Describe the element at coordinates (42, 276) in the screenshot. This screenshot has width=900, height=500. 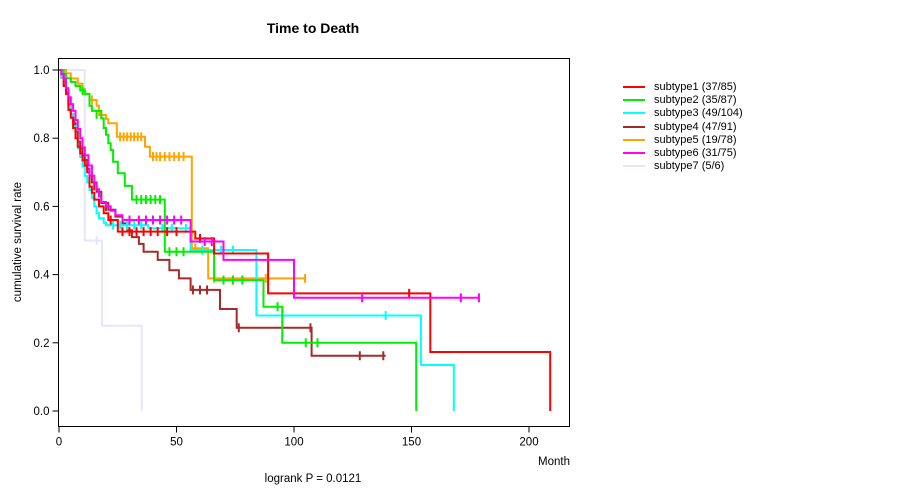
I see `y-tick-label: 0.4` at that location.